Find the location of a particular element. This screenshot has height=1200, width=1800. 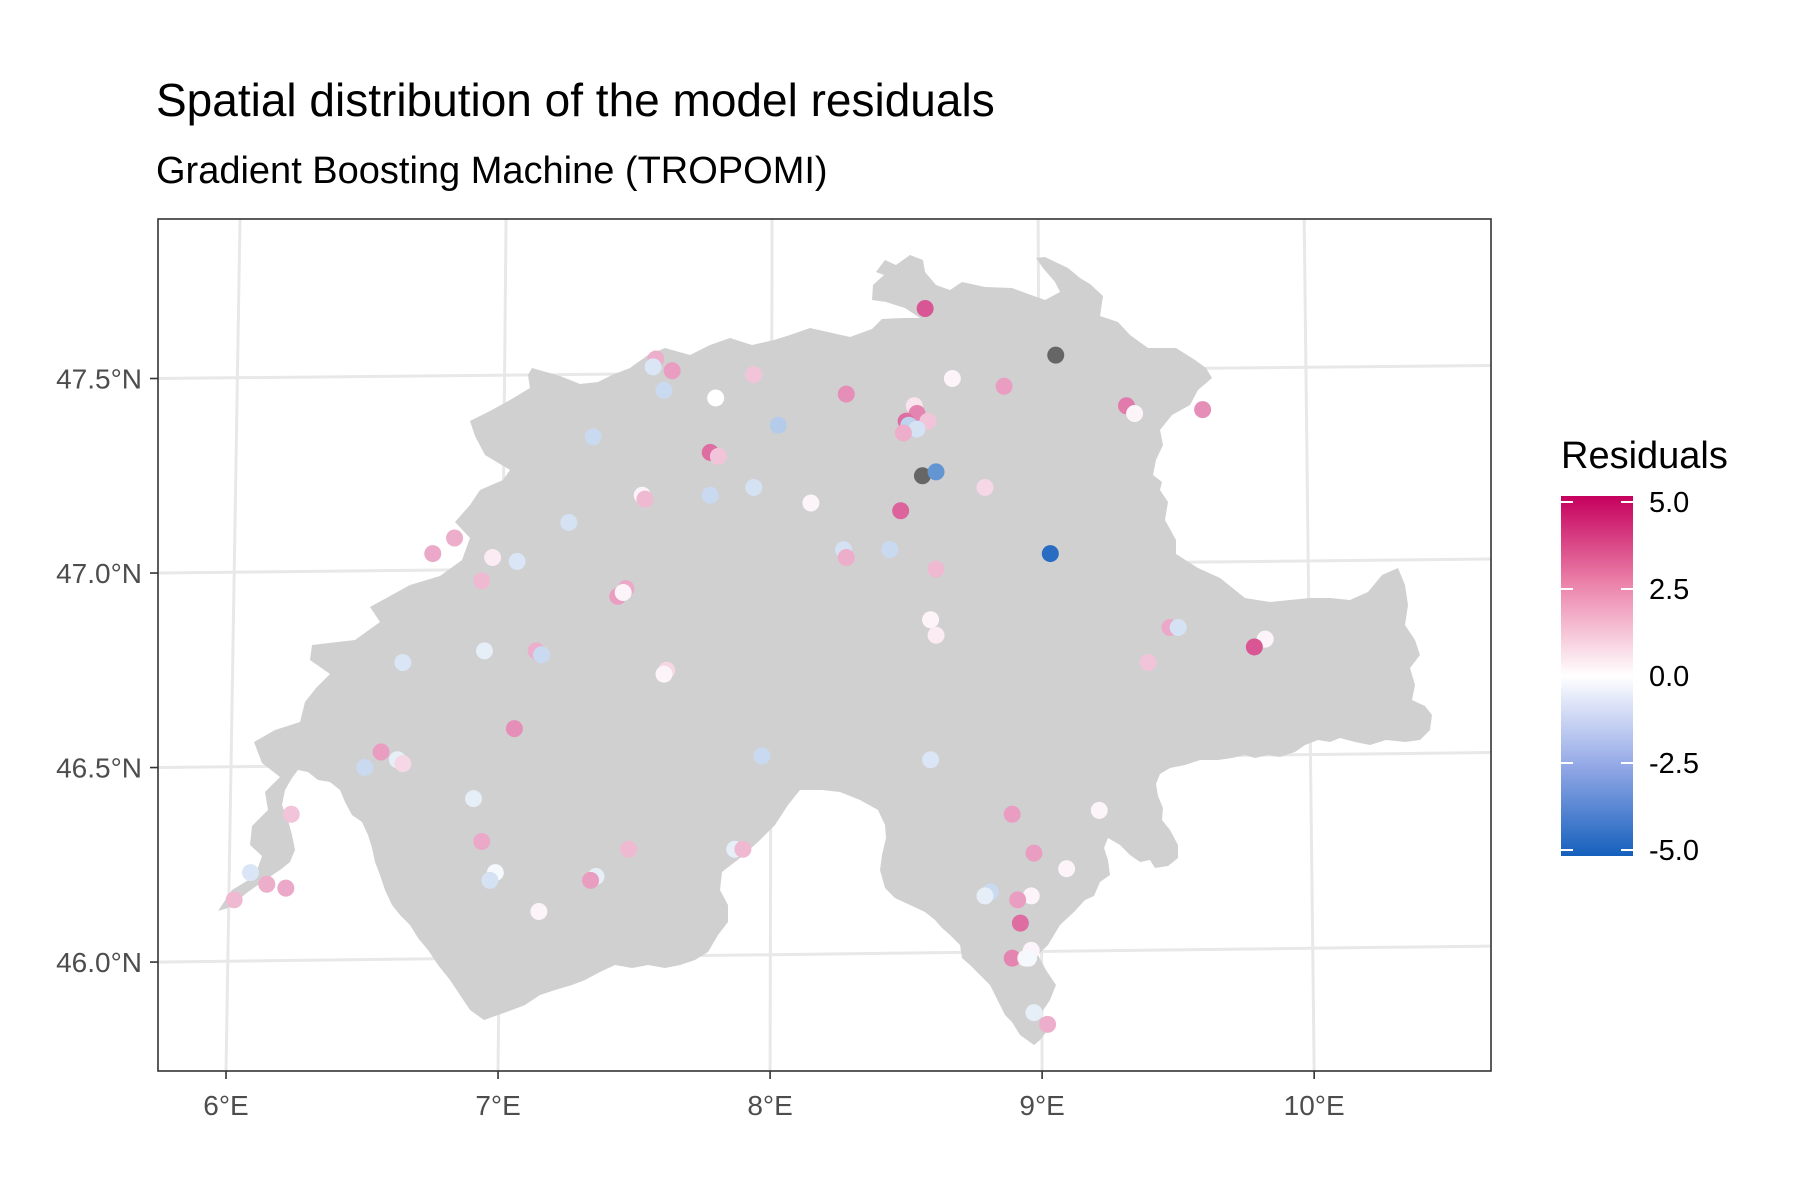

y-tick-label: 47.0°N is located at coordinates (99, 573).